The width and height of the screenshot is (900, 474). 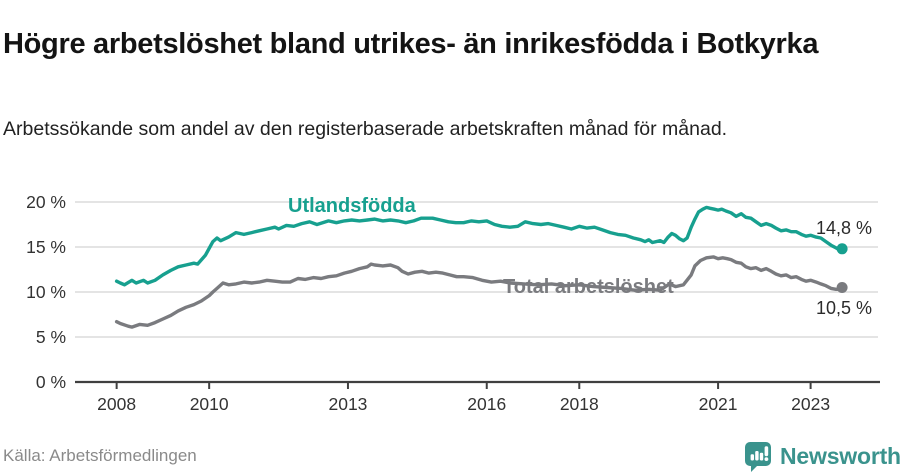 I want to click on x-axis-tick-label: 2016, so click(x=486, y=404).